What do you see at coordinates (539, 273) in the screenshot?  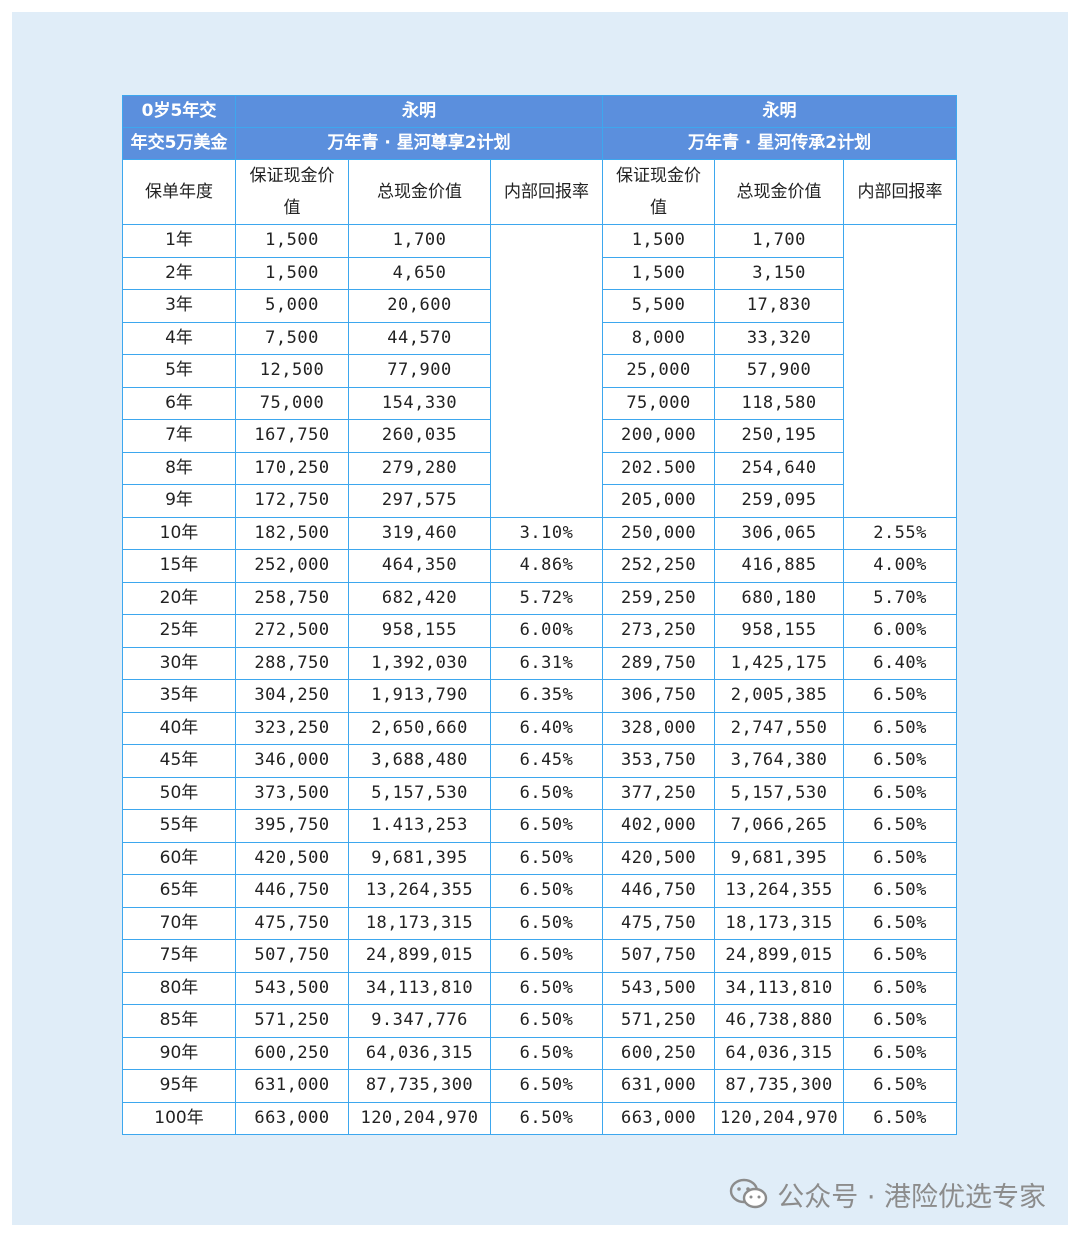 I see `table-row: 2年 1,500 4,650 1,500 3,150` at bounding box center [539, 273].